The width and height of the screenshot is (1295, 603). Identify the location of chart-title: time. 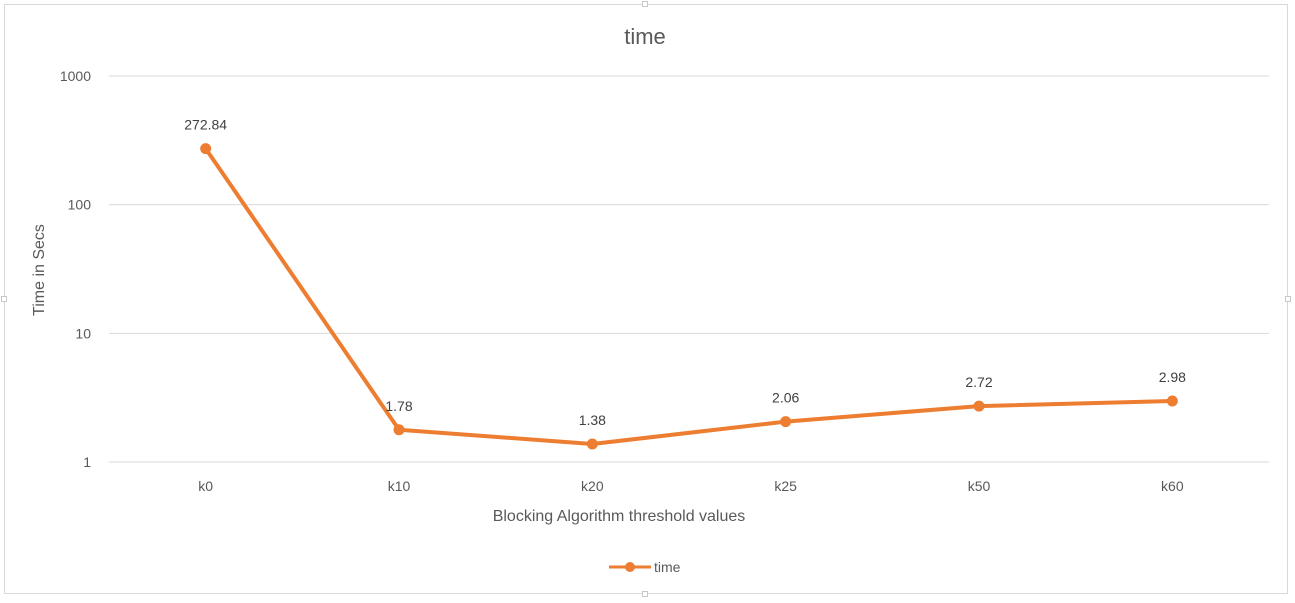
(645, 36).